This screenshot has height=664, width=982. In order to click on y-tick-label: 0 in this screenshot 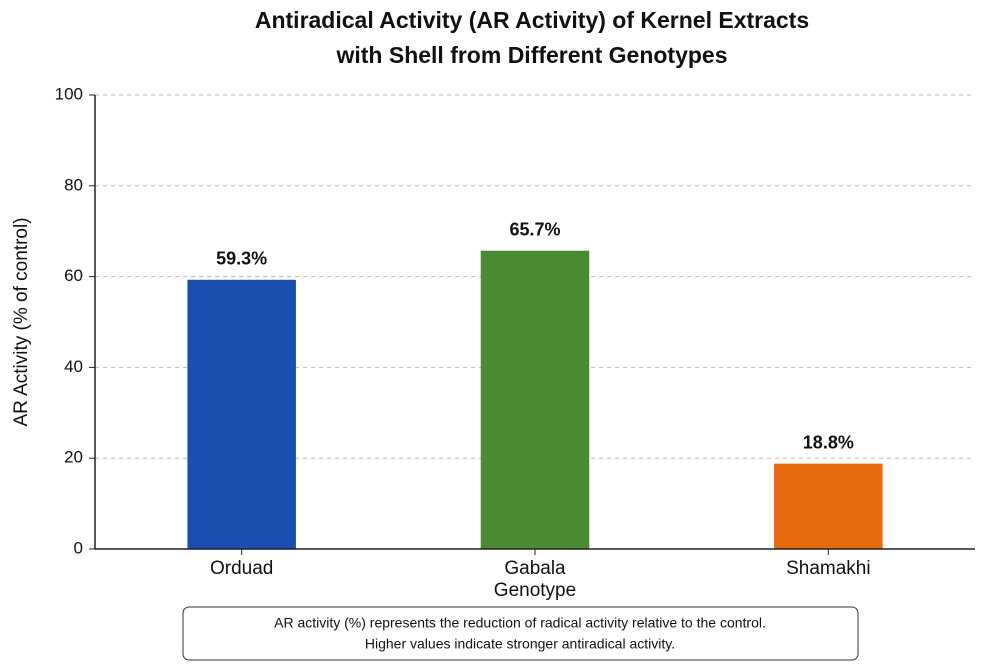, I will do `click(78, 547)`.